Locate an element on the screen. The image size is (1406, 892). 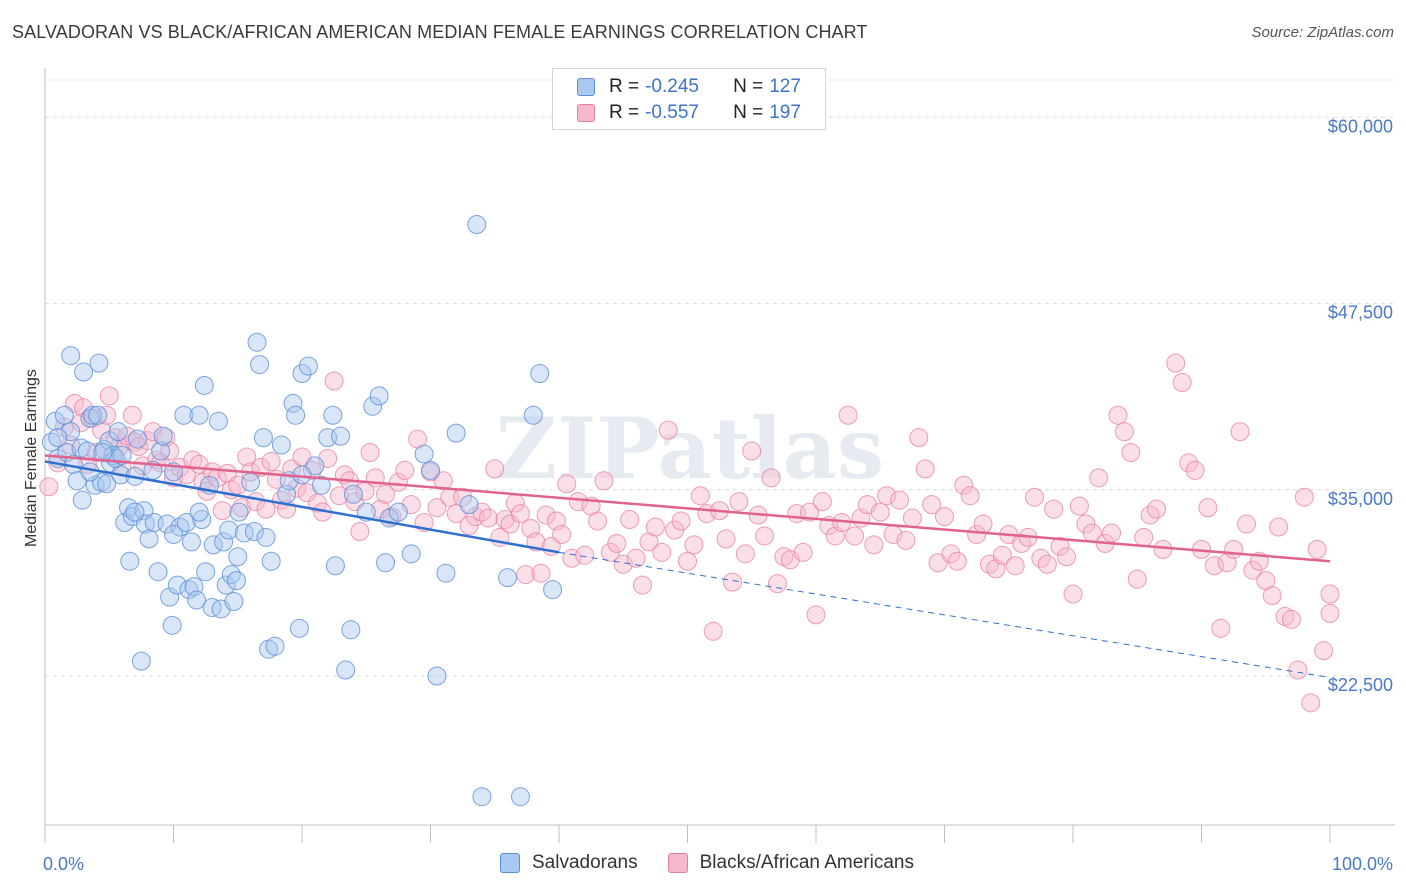
legend-item-salvadorans: Salvadorans is located at coordinates (569, 863).